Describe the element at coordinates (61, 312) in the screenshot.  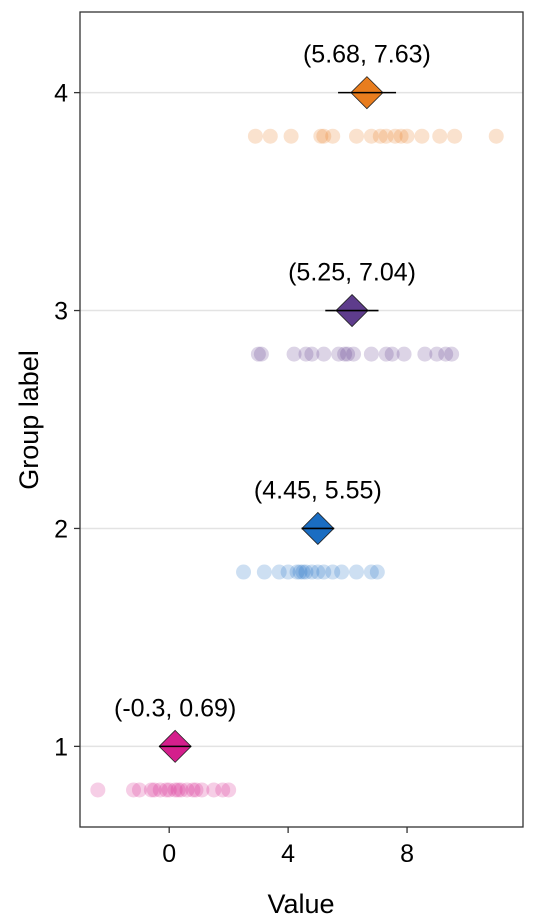
I see `y-tick-label-3: 3` at that location.